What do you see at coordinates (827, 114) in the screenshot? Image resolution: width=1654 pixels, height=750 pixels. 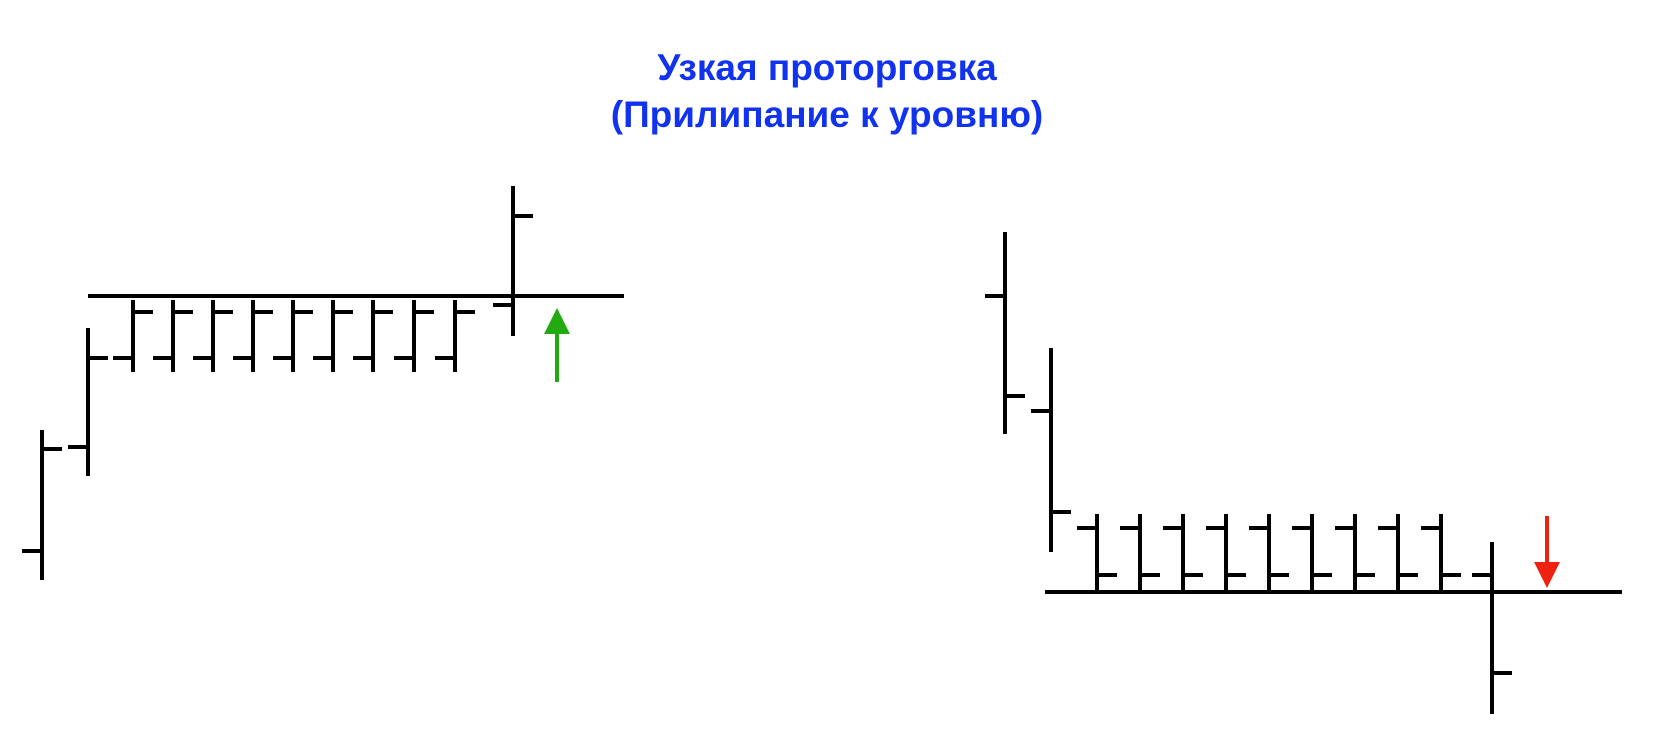 I see `title-line-2: (Прилипание к уровню)` at bounding box center [827, 114].